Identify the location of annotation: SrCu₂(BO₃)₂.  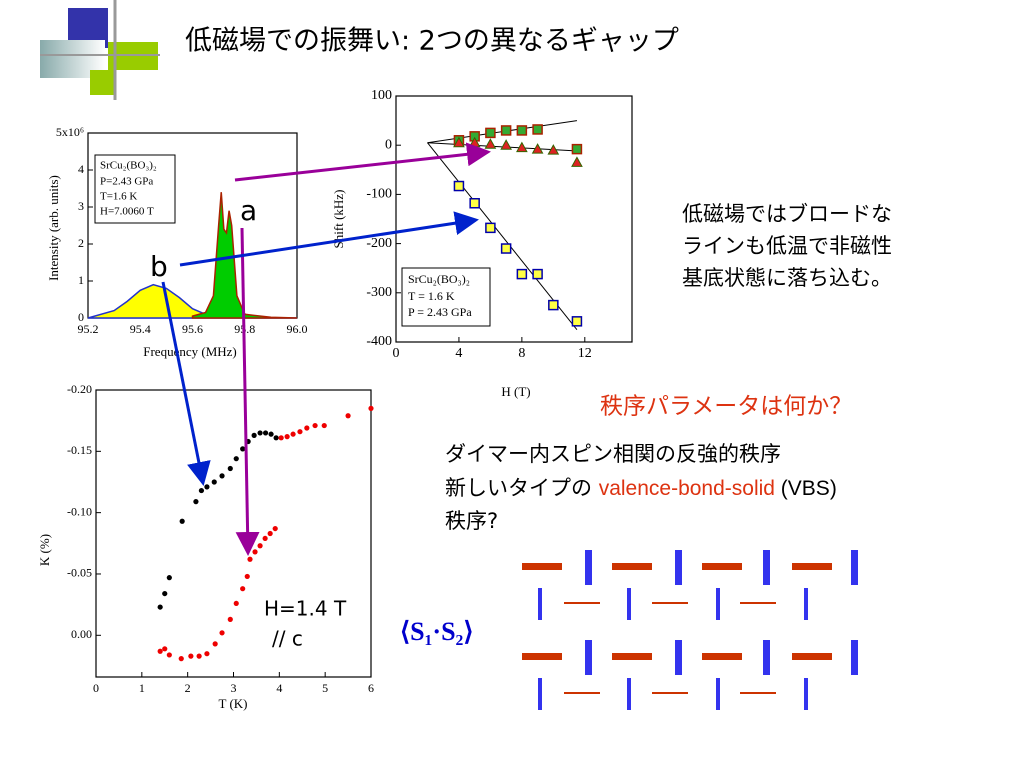
(128, 166).